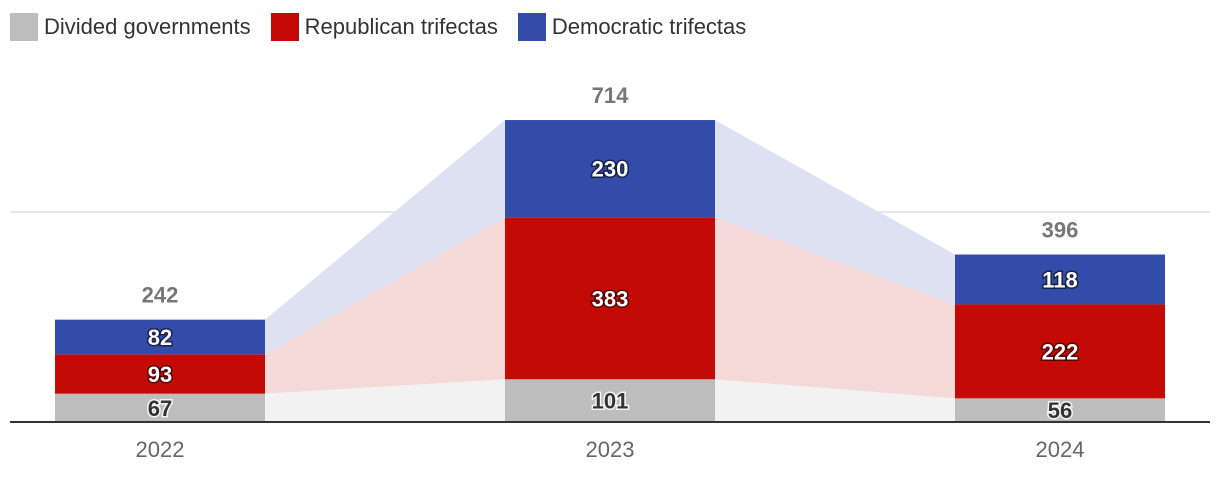 The image size is (1220, 480). I want to click on legend-item-republican: Republican trifectas, so click(384, 27).